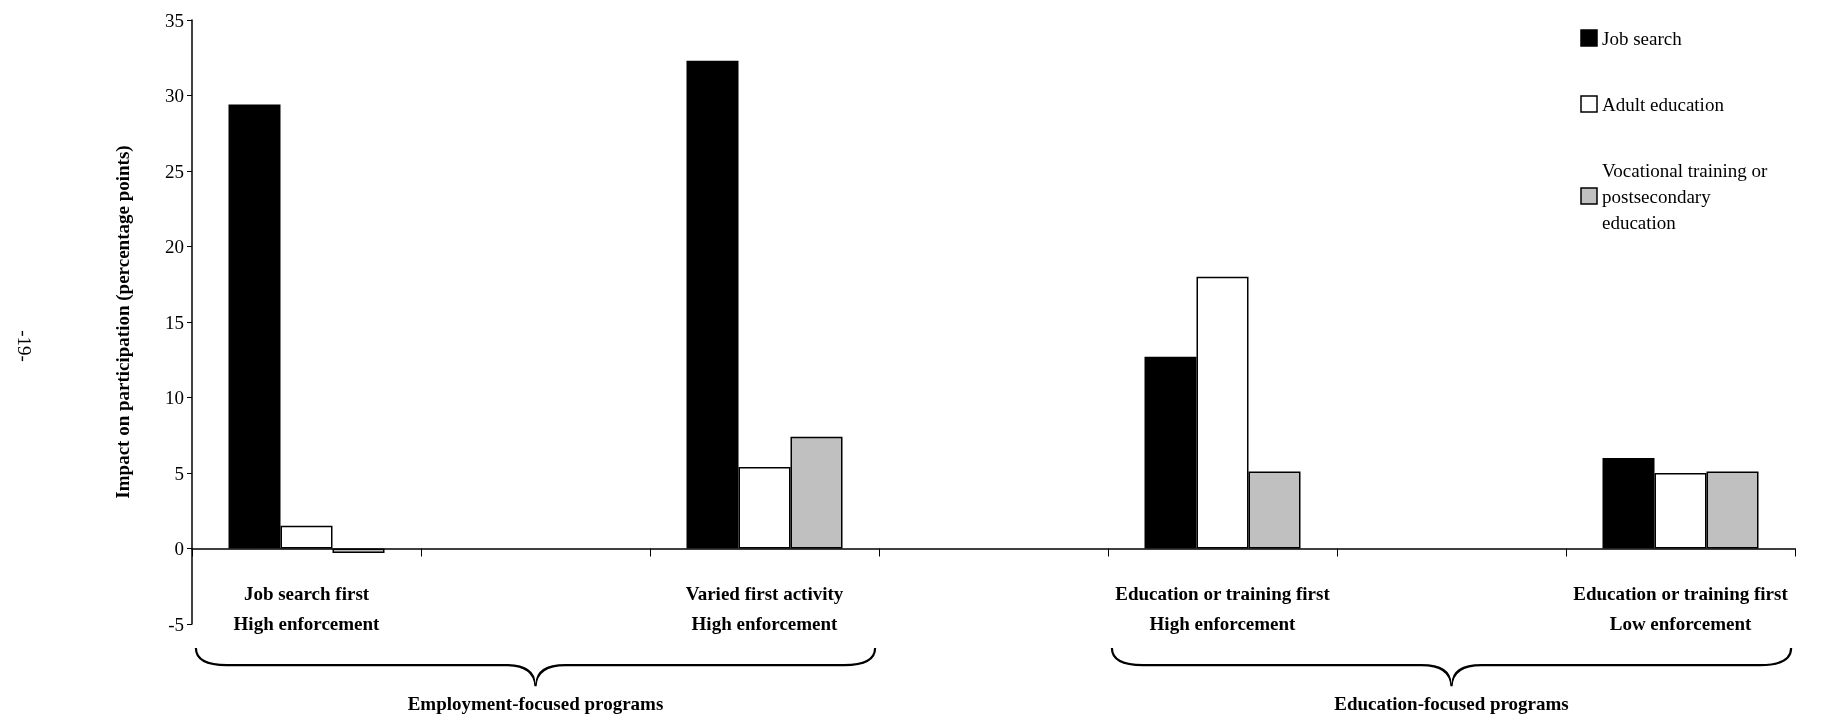 This screenshot has width=1822, height=727. Describe the element at coordinates (174, 20) in the screenshot. I see `y-tick-label: 35` at that location.